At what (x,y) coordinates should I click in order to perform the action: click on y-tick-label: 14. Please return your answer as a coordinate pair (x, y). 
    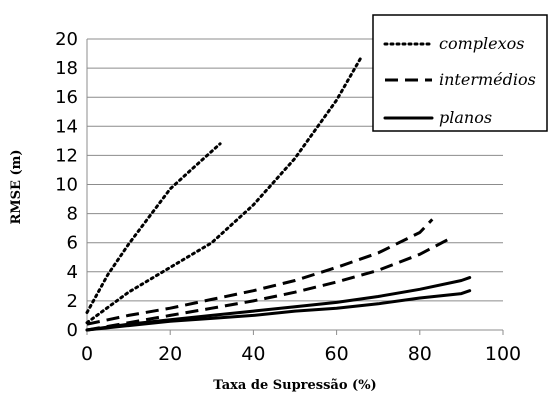
    Looking at the image, I should click on (66, 126).